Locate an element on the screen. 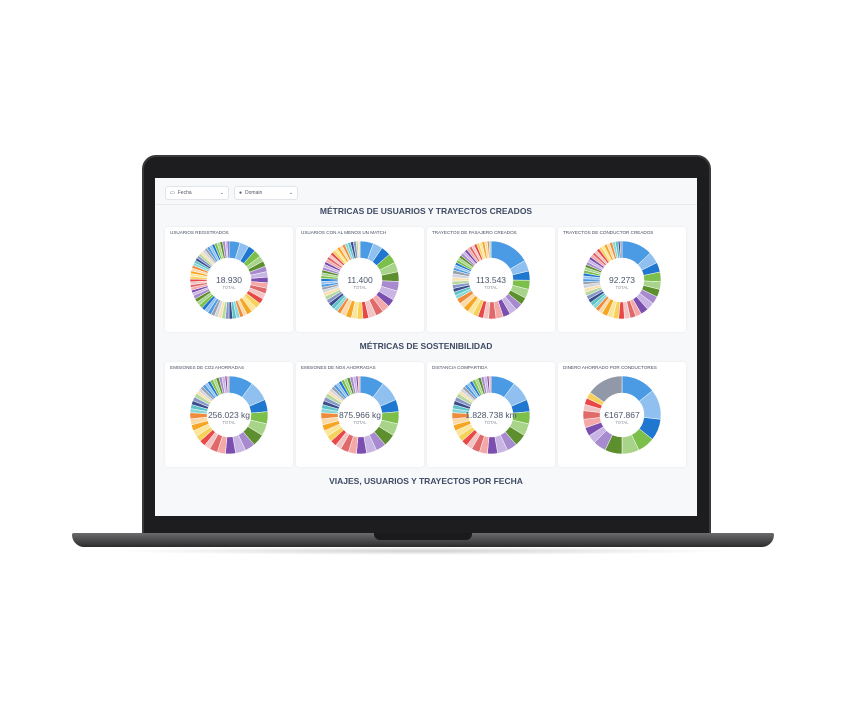  total-value: 113.543 is located at coordinates (491, 280).